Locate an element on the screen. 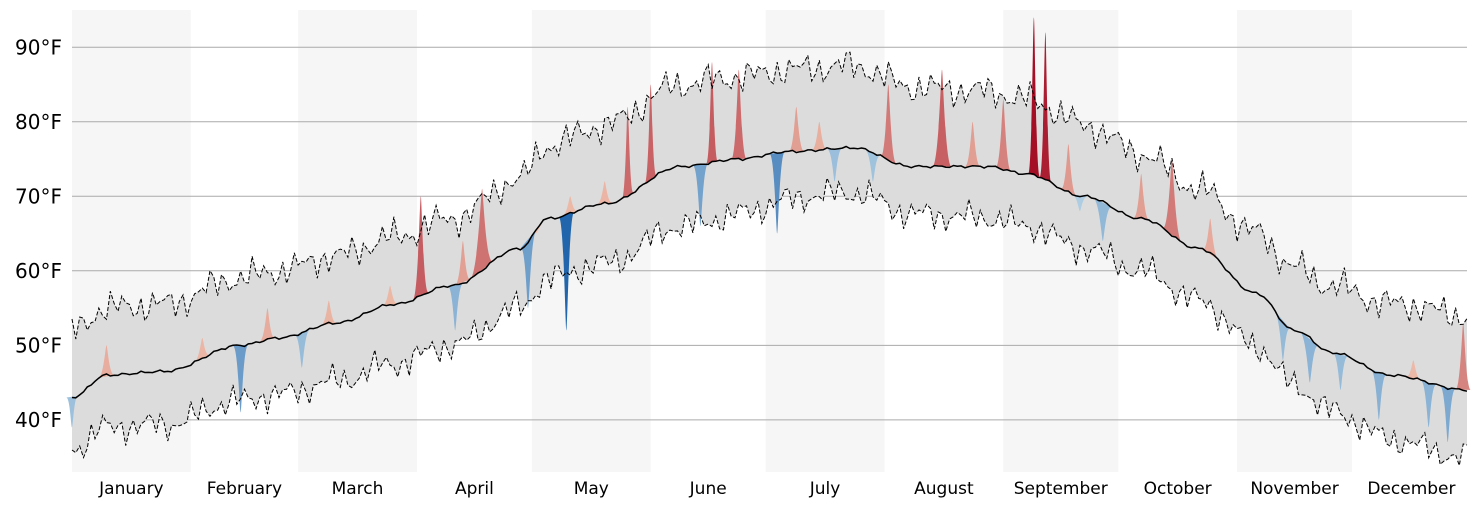 This screenshot has height=507, width=1477. x-tick-label-february: February is located at coordinates (244, 489).